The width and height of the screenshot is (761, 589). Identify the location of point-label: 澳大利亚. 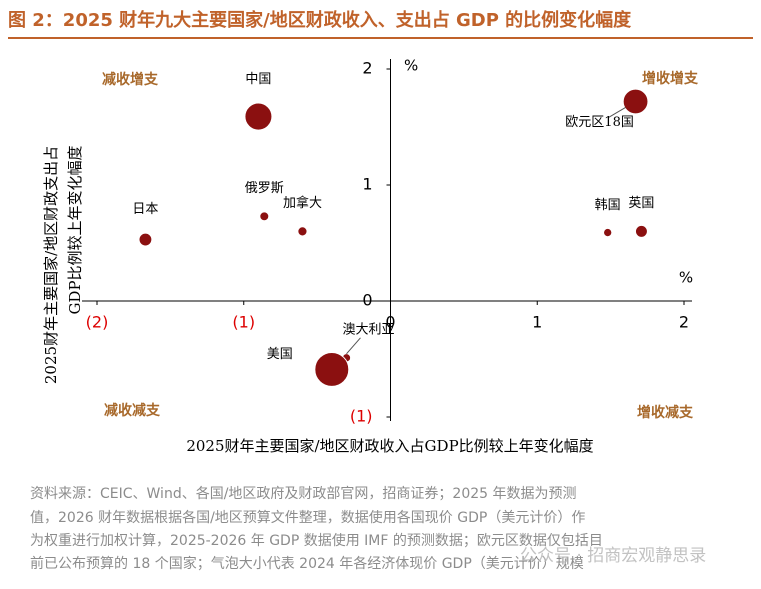
(368, 329).